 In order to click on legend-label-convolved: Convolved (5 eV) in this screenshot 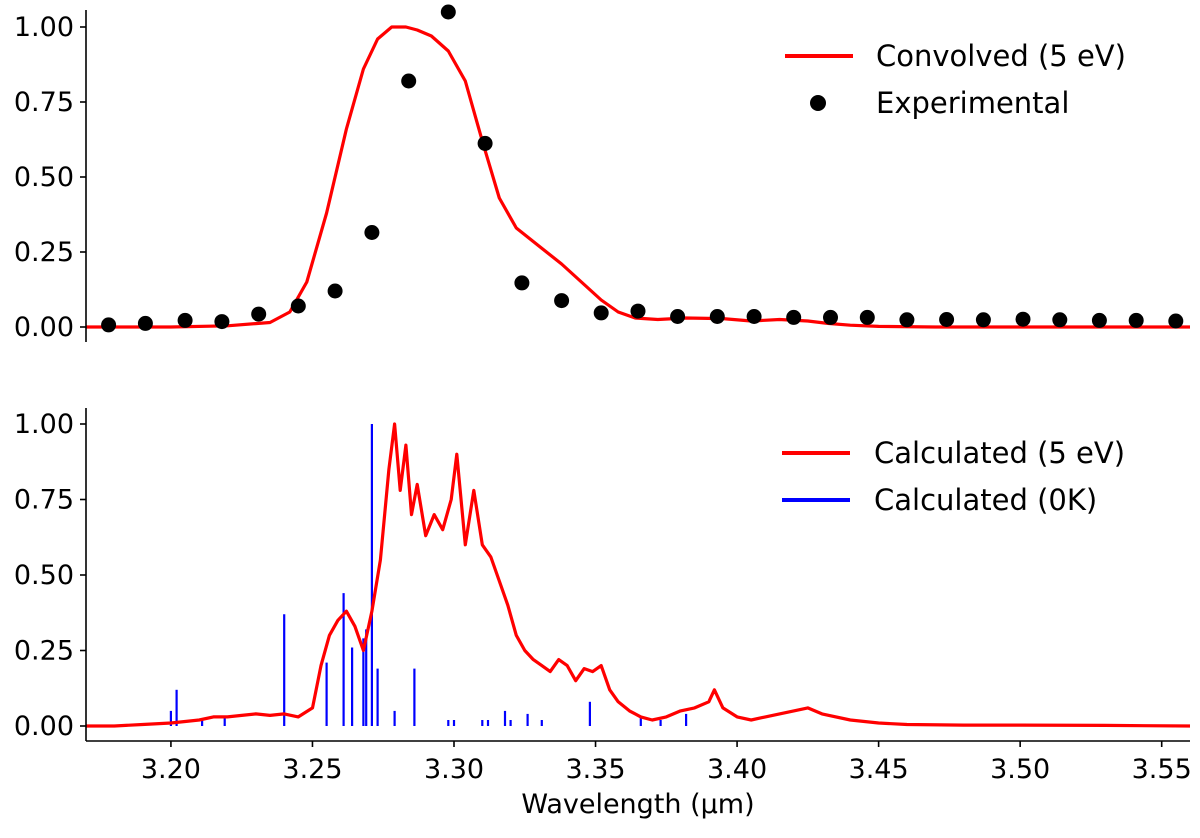, I will do `click(1001, 56)`.